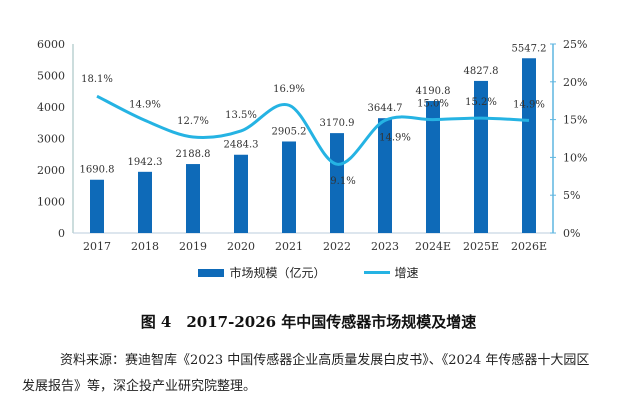 This screenshot has width=617, height=407. Describe the element at coordinates (97, 246) in the screenshot. I see `x-tick-label: 2017` at that location.